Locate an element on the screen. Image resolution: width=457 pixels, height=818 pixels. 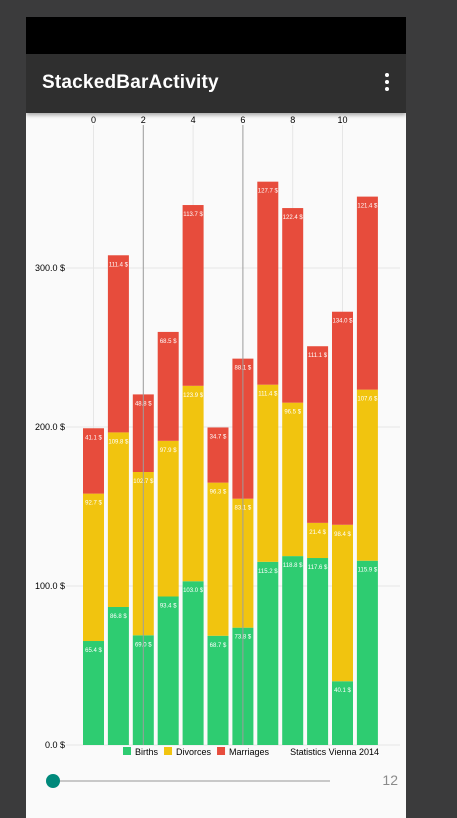
app-title: StackedBarActivity is located at coordinates (130, 82).